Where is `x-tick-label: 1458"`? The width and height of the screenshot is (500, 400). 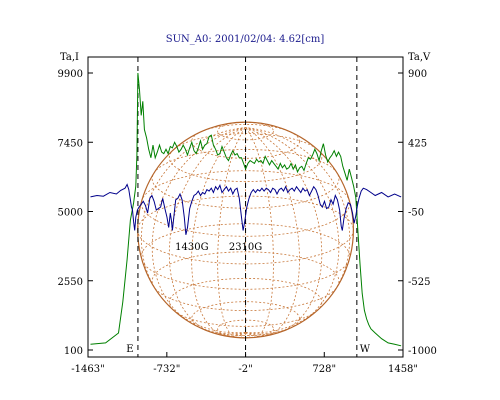
x-tick-label: 1458" is located at coordinates (403, 369).